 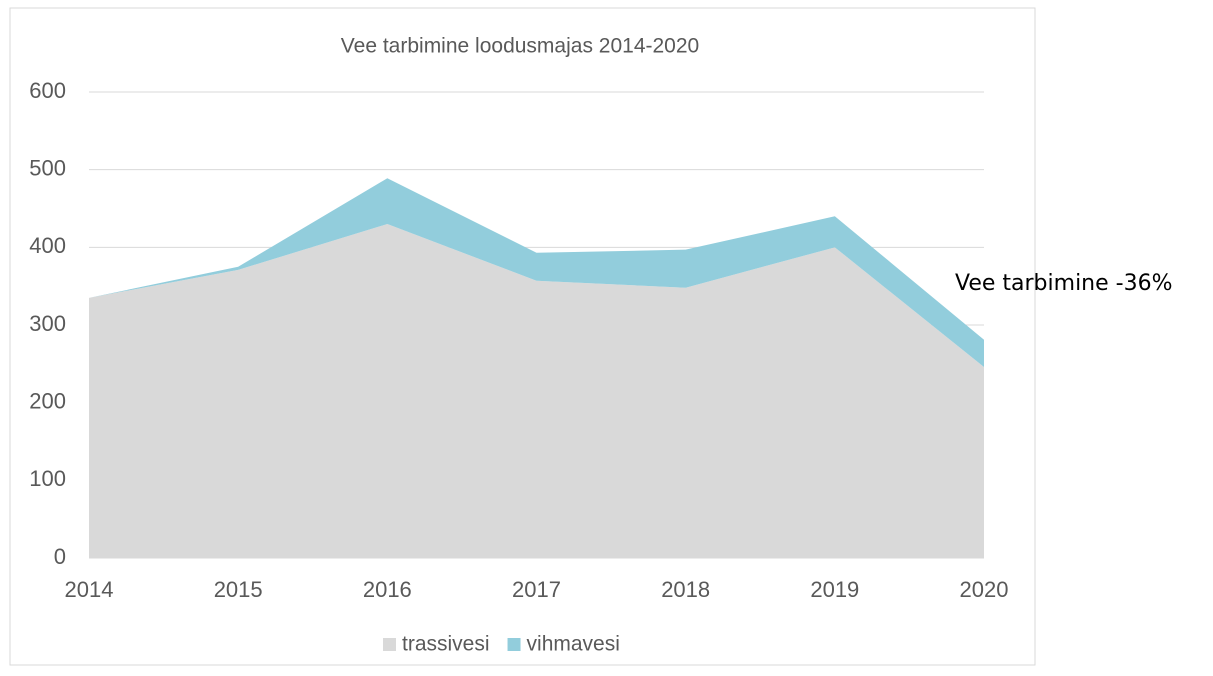 I want to click on x-tick-label: 2019, so click(x=834, y=589).